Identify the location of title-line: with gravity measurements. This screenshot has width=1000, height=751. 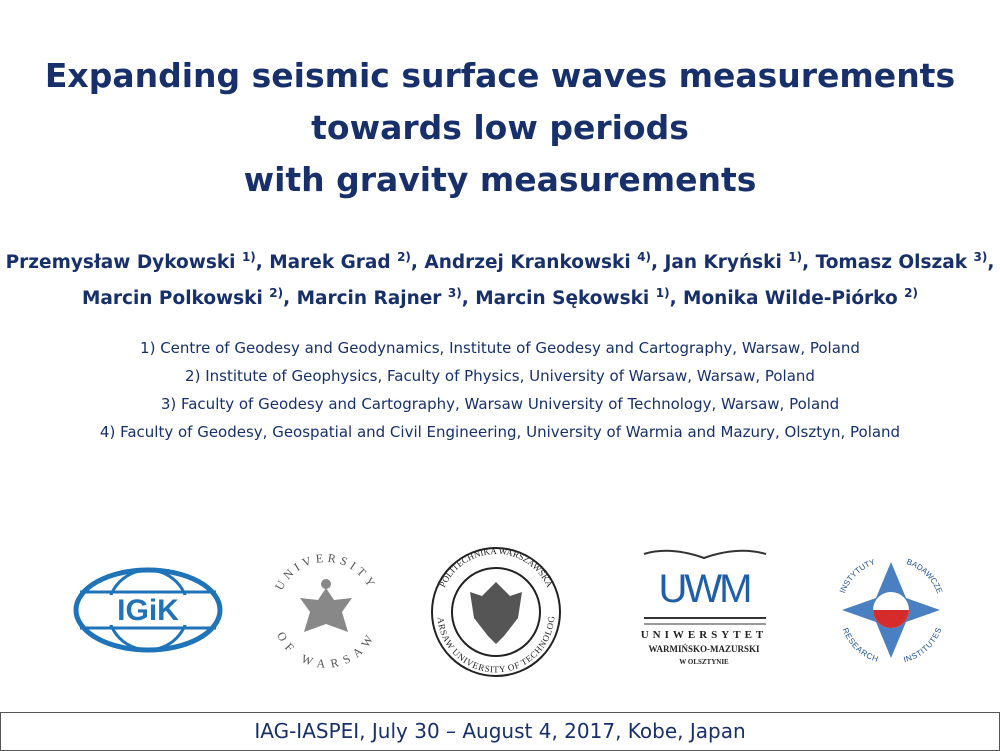
(500, 179).